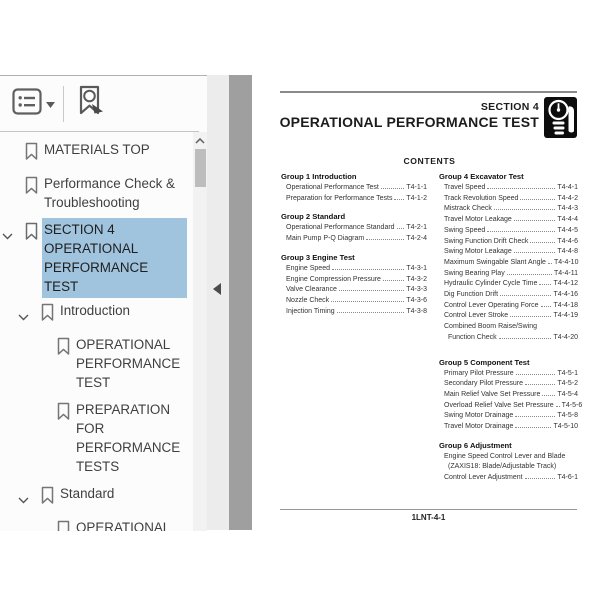 This screenshot has height=597, width=600. What do you see at coordinates (218, 302) in the screenshot?
I see `panel-collapse-gutter` at bounding box center [218, 302].